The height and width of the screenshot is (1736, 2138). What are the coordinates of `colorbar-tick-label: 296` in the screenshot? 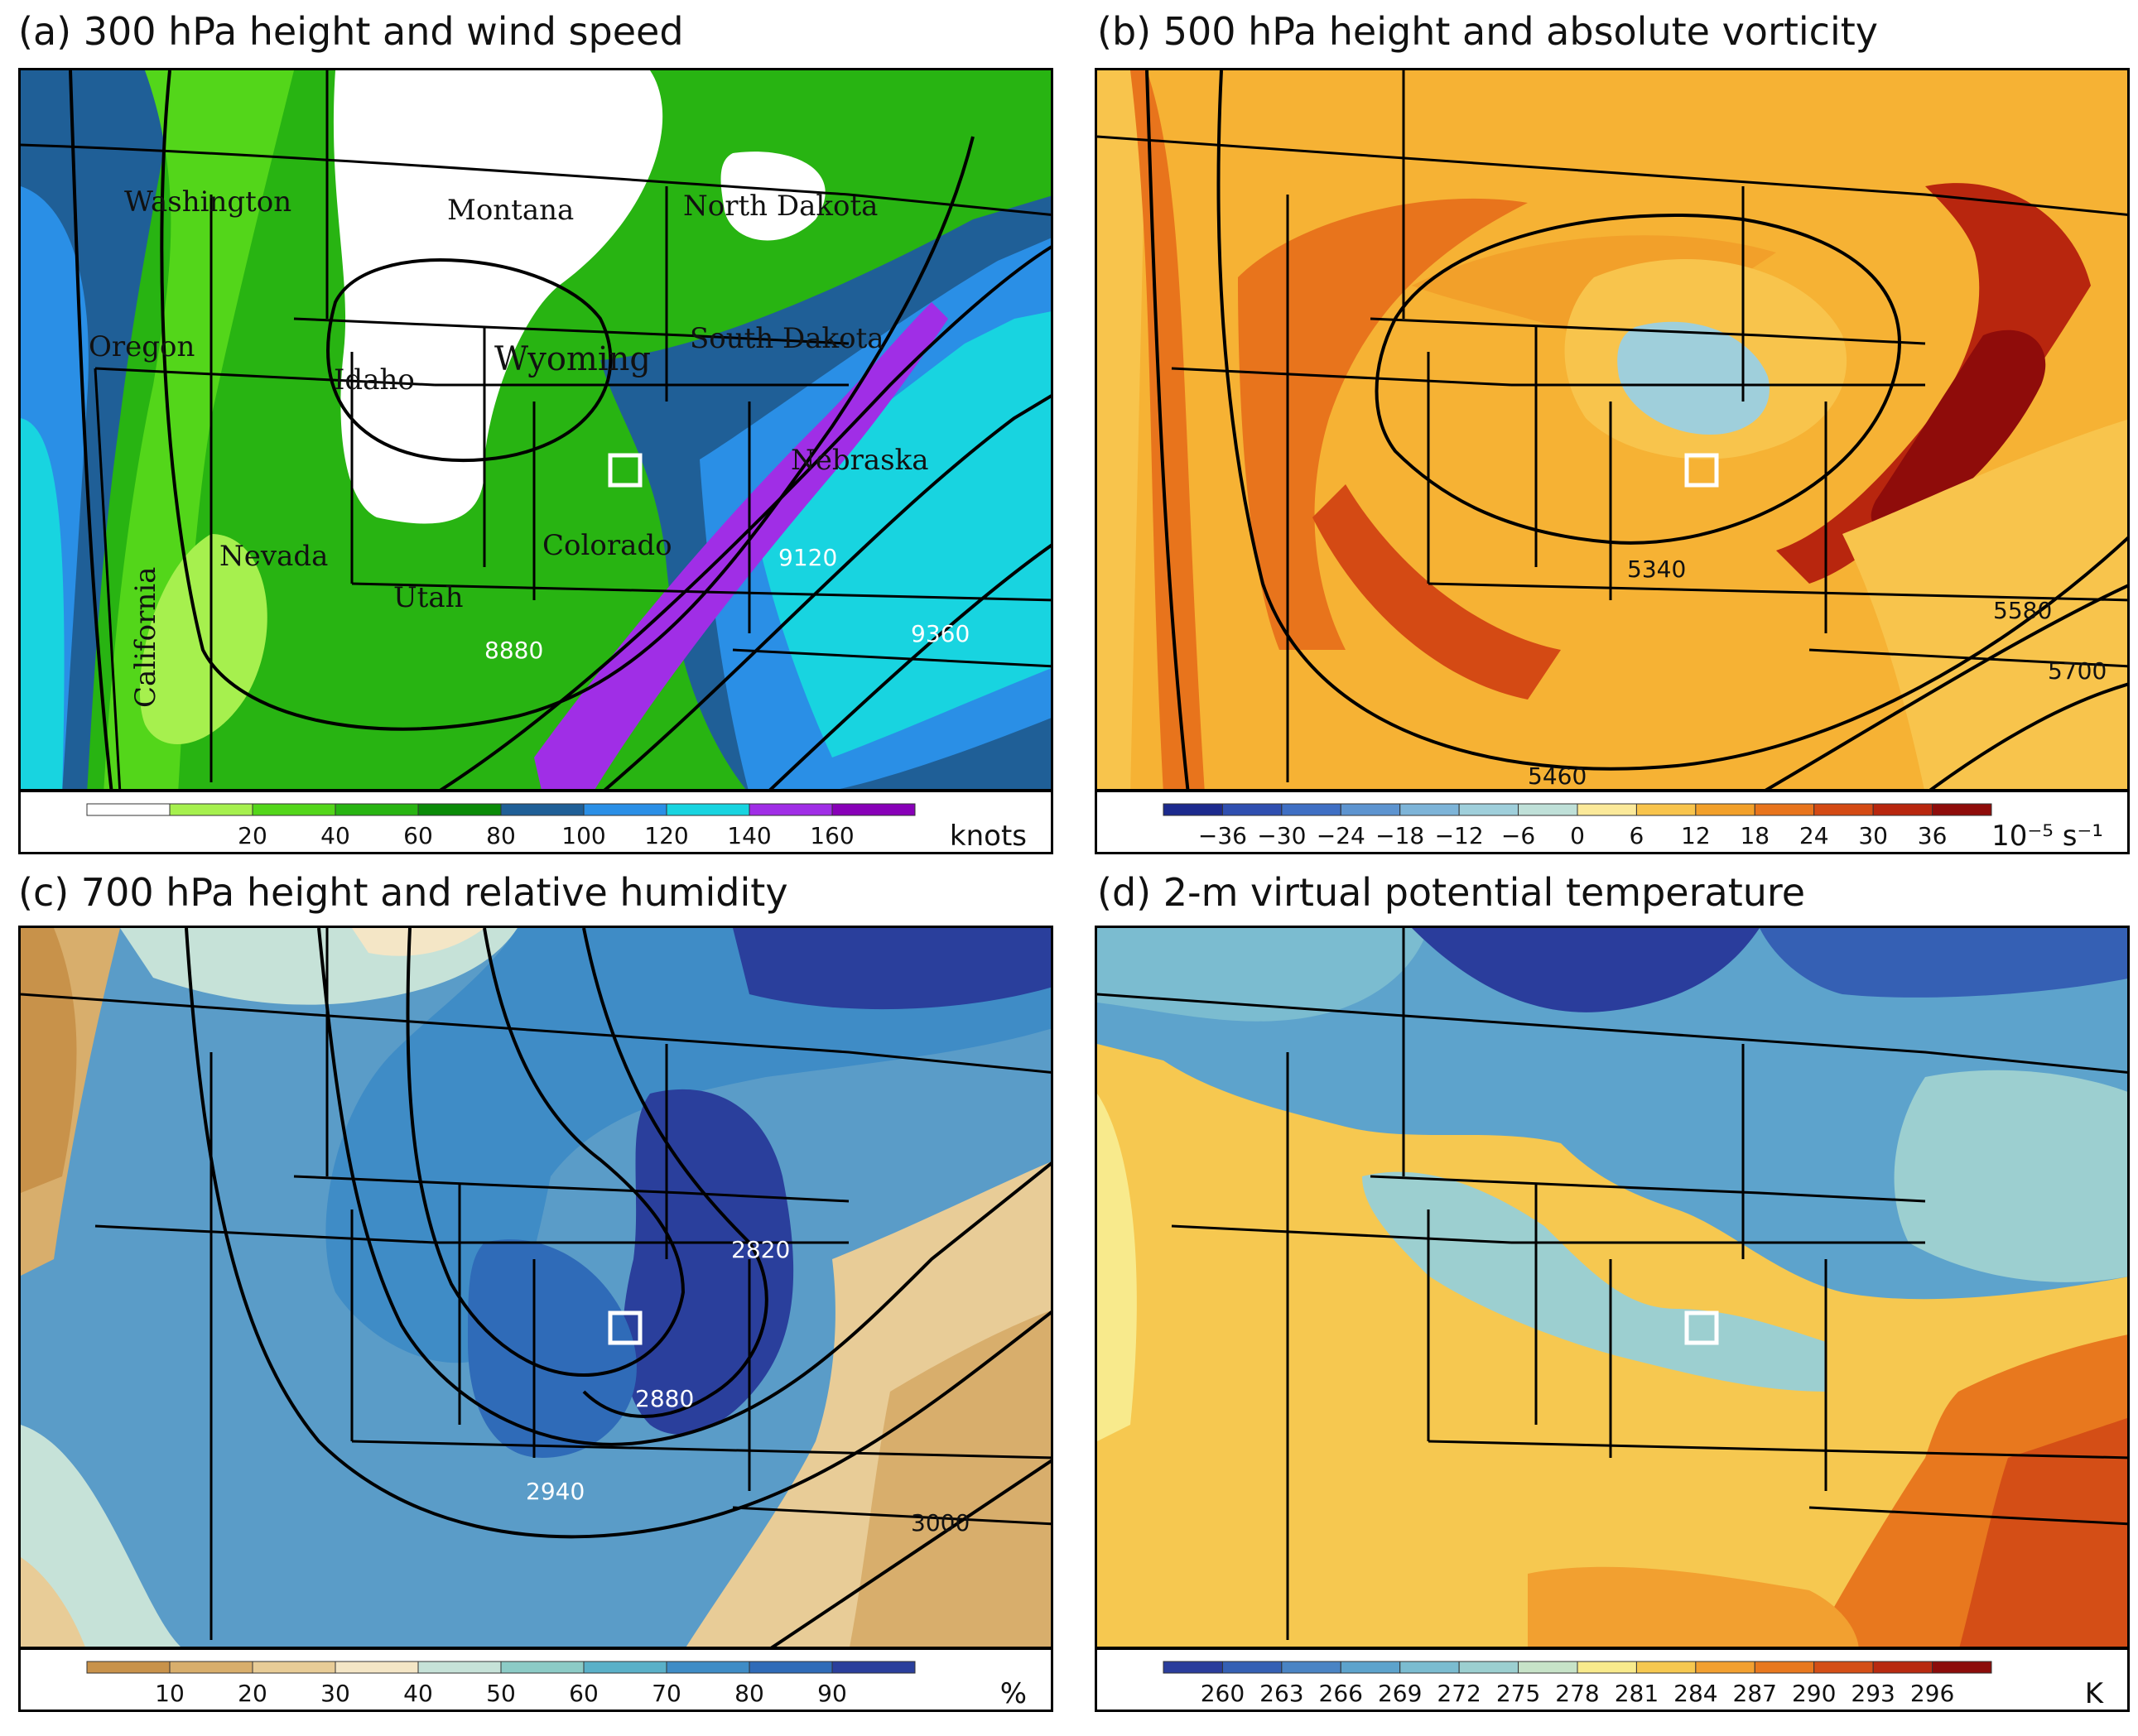 It's located at (1932, 1694).